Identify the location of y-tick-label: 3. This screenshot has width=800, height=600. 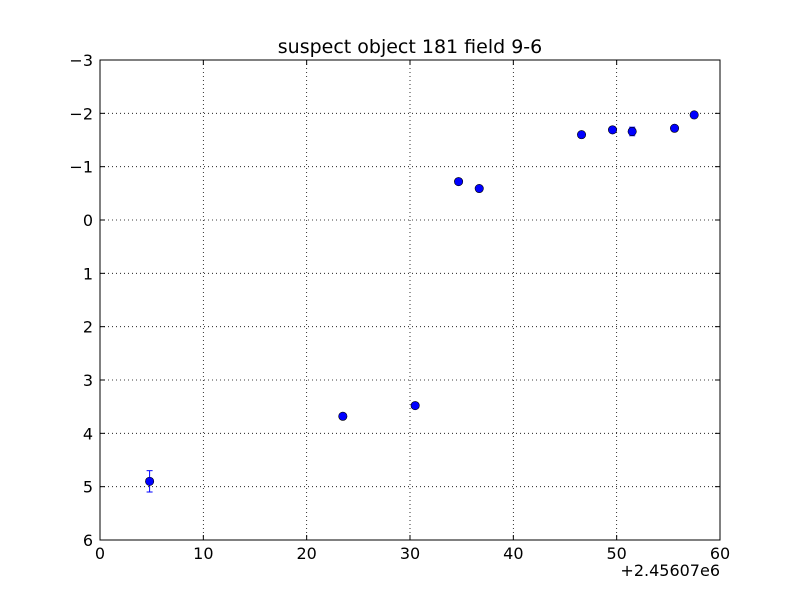
(88, 380).